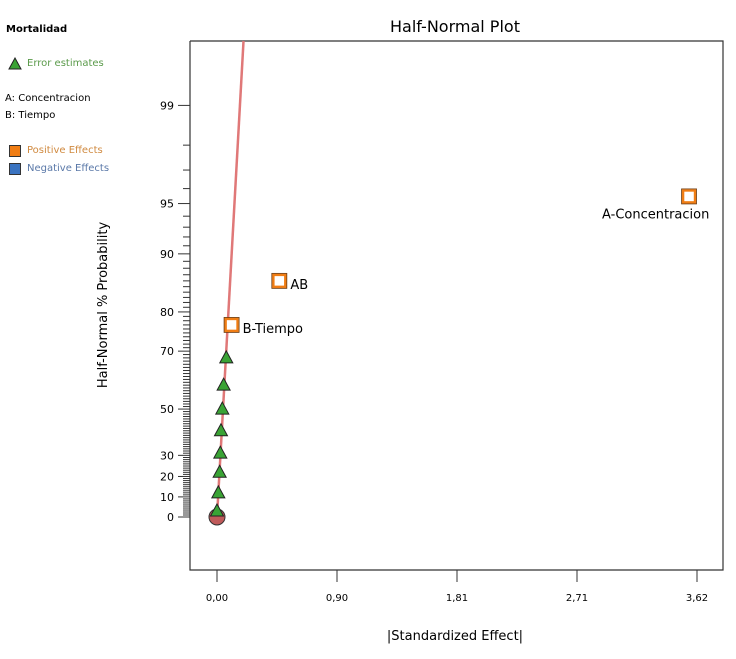 The width and height of the screenshot is (736, 659). What do you see at coordinates (167, 409) in the screenshot?
I see `y-tick-label: 50` at bounding box center [167, 409].